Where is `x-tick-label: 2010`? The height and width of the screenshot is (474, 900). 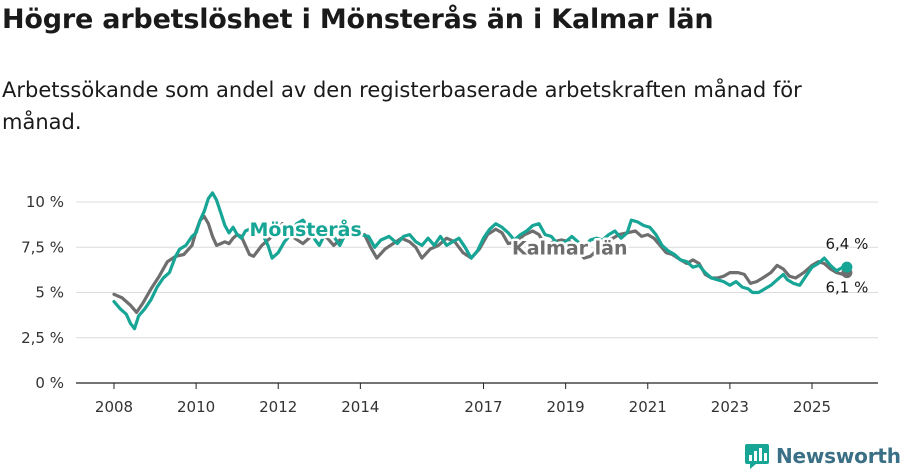
x-tick-label: 2010 is located at coordinates (196, 407).